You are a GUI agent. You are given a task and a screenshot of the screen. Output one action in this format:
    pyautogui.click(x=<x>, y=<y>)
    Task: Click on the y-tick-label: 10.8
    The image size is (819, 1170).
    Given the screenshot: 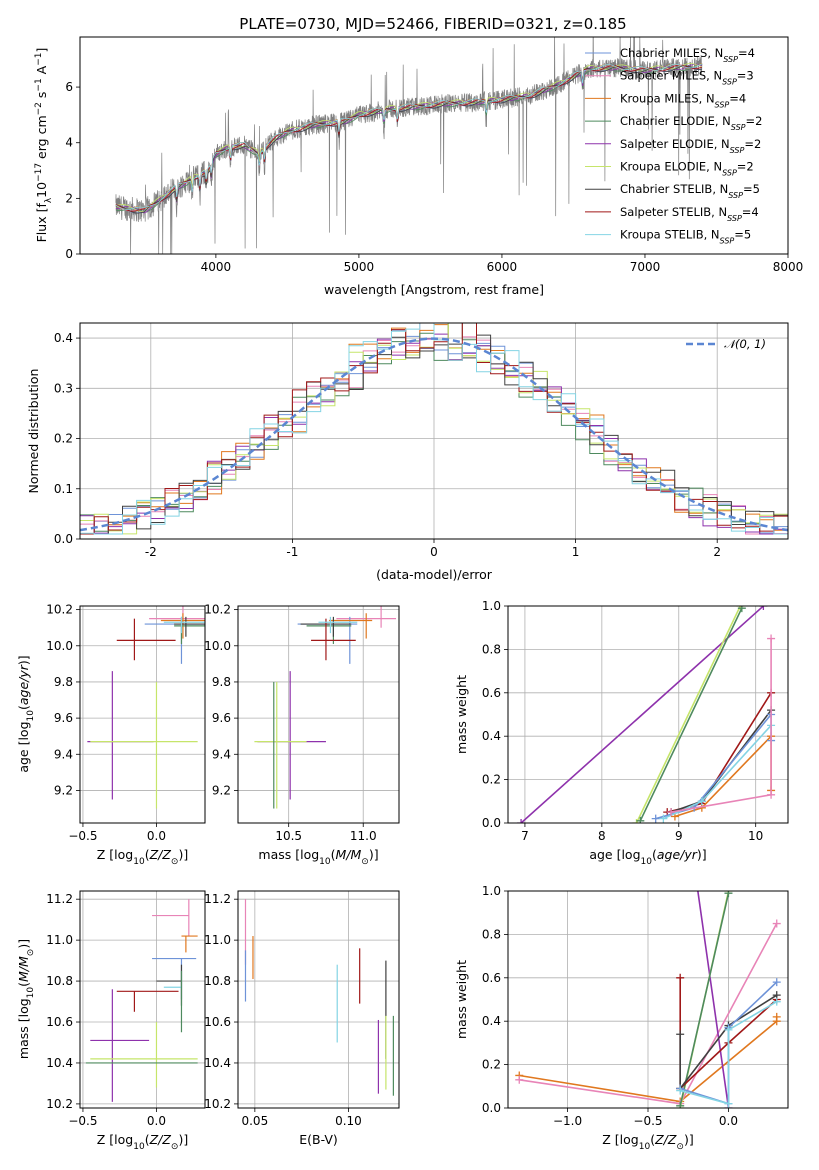 What is the action you would take?
    pyautogui.click(x=217, y=981)
    